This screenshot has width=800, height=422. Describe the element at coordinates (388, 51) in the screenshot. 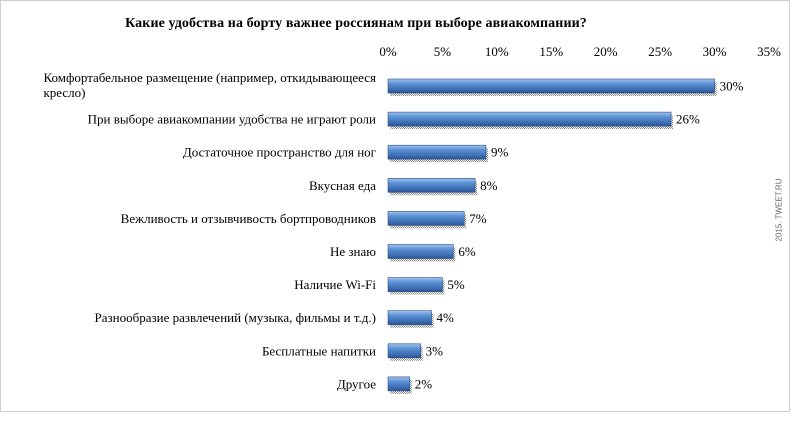

I see `x-tick-label: 0%` at that location.